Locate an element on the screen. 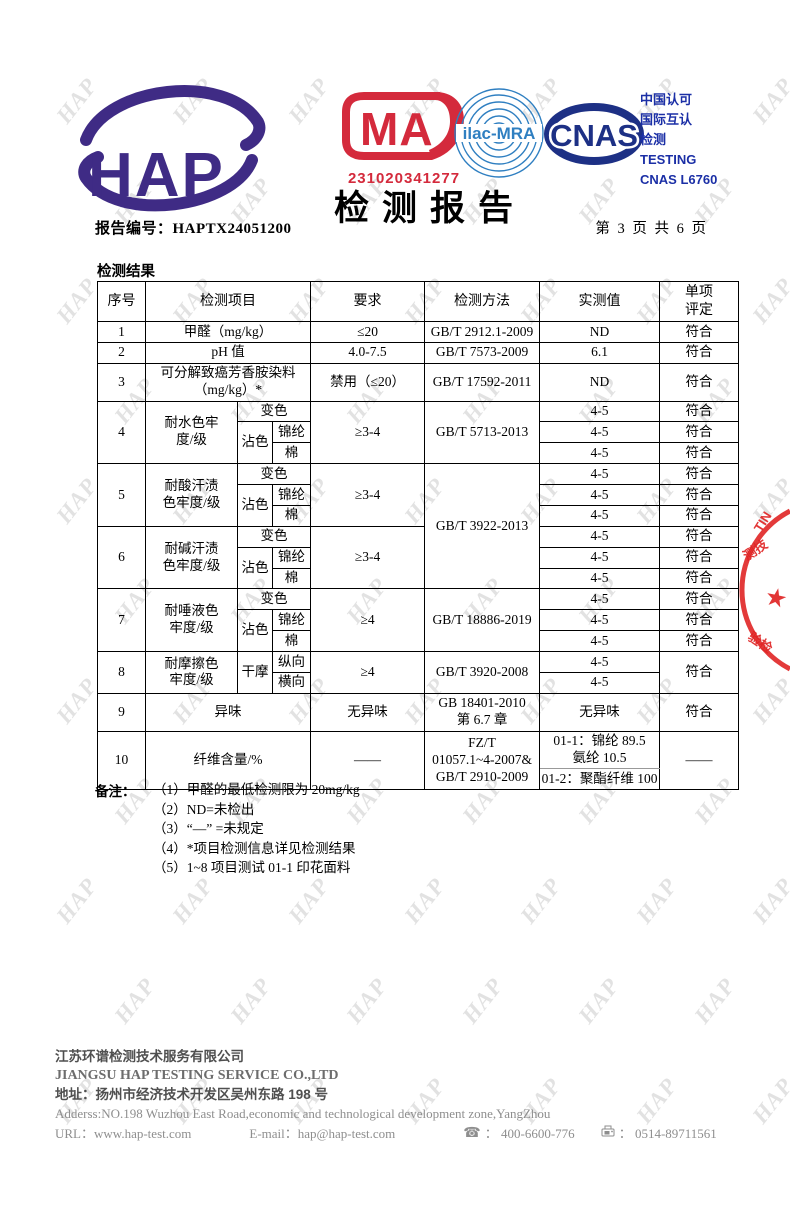  footer-email: hap@hap-test.com is located at coordinates (346, 1133).